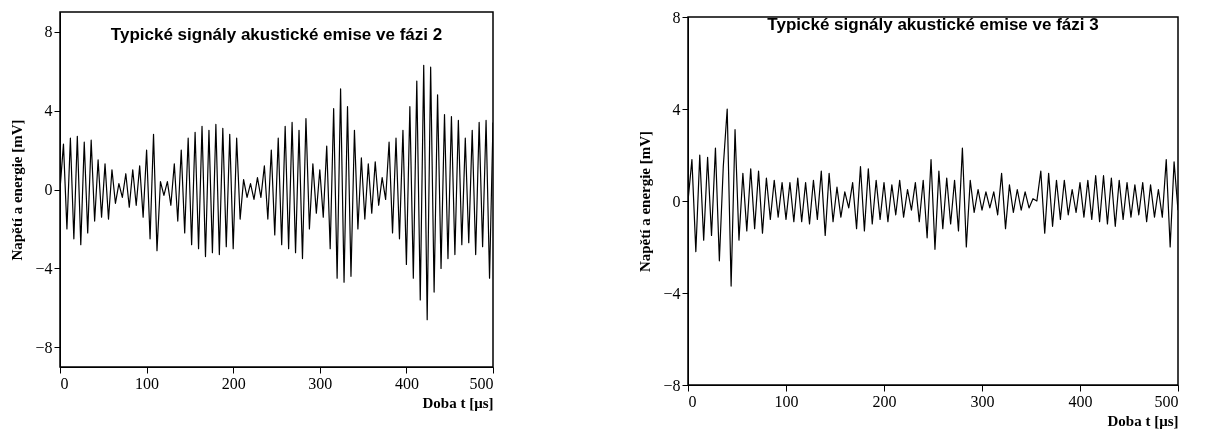 This screenshot has height=443, width=1209. I want to click on text: Typické signály akustické emise ve fázi 2, so click(276, 34).